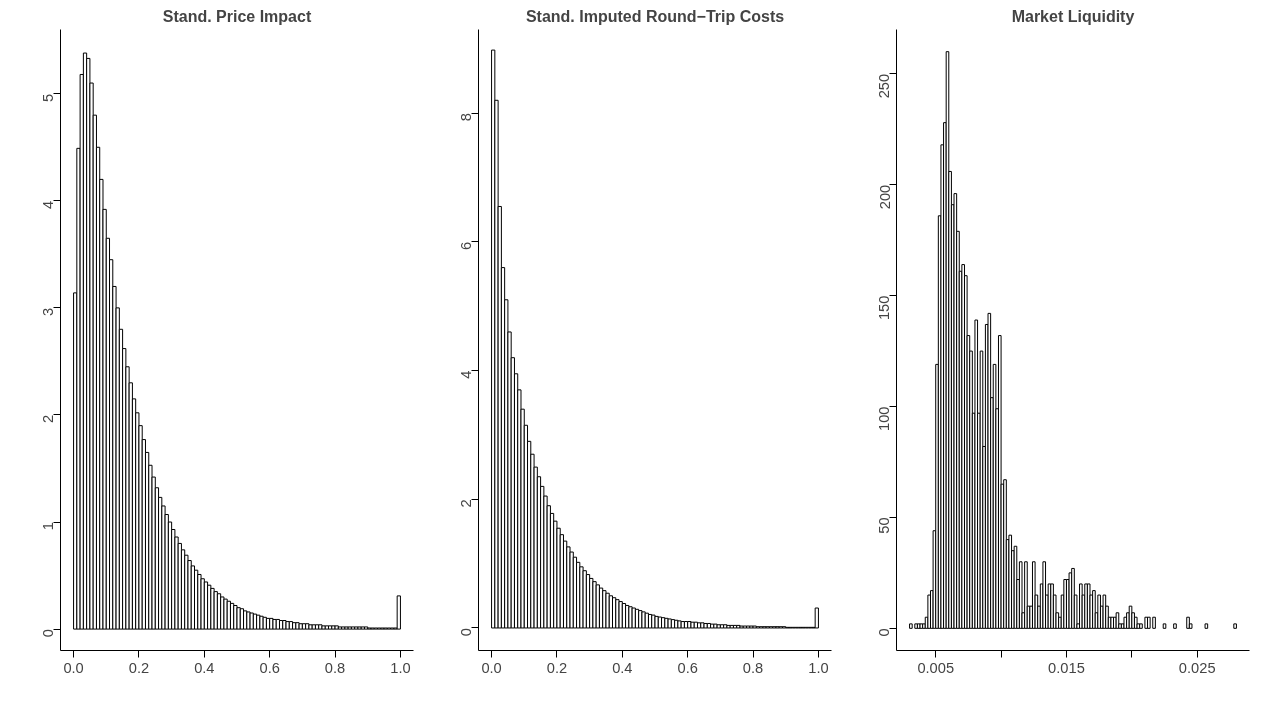  What do you see at coordinates (884, 197) in the screenshot?
I see `y-tick-label: 200` at bounding box center [884, 197].